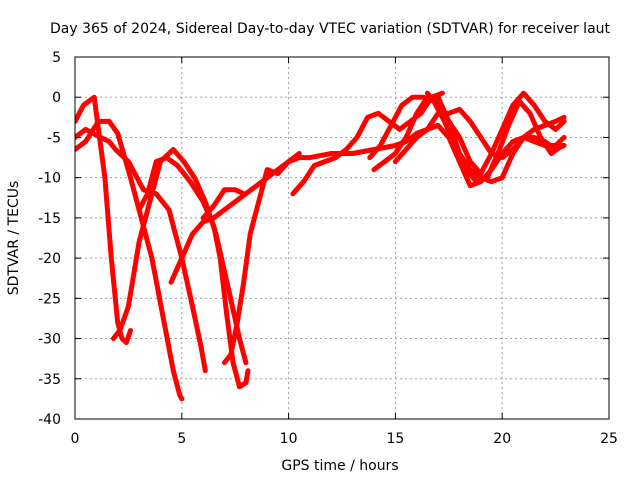  I want to click on y-tick-label: 0, so click(56, 98).